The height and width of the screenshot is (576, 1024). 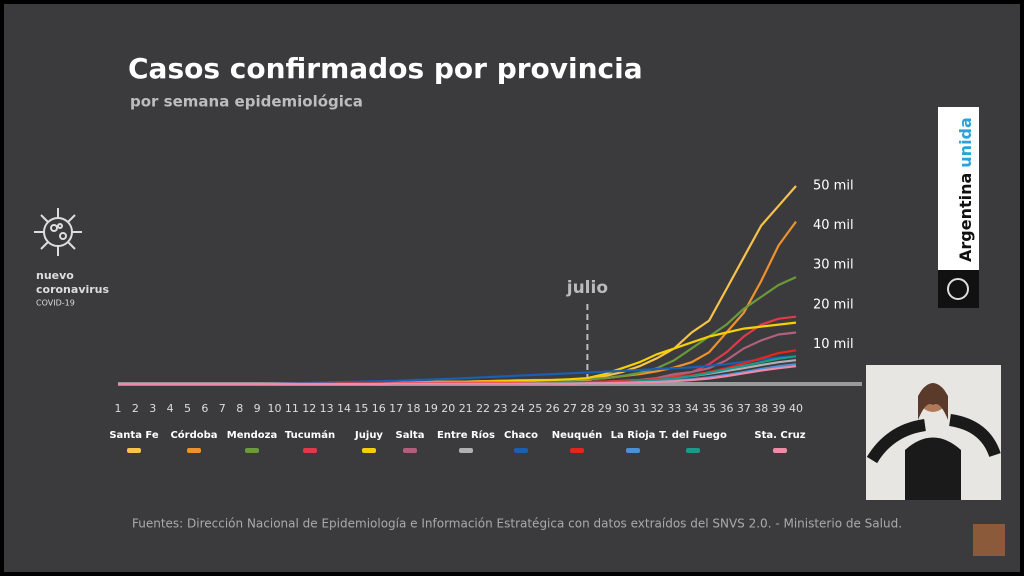 I want to click on corner-logo, so click(x=989, y=540).